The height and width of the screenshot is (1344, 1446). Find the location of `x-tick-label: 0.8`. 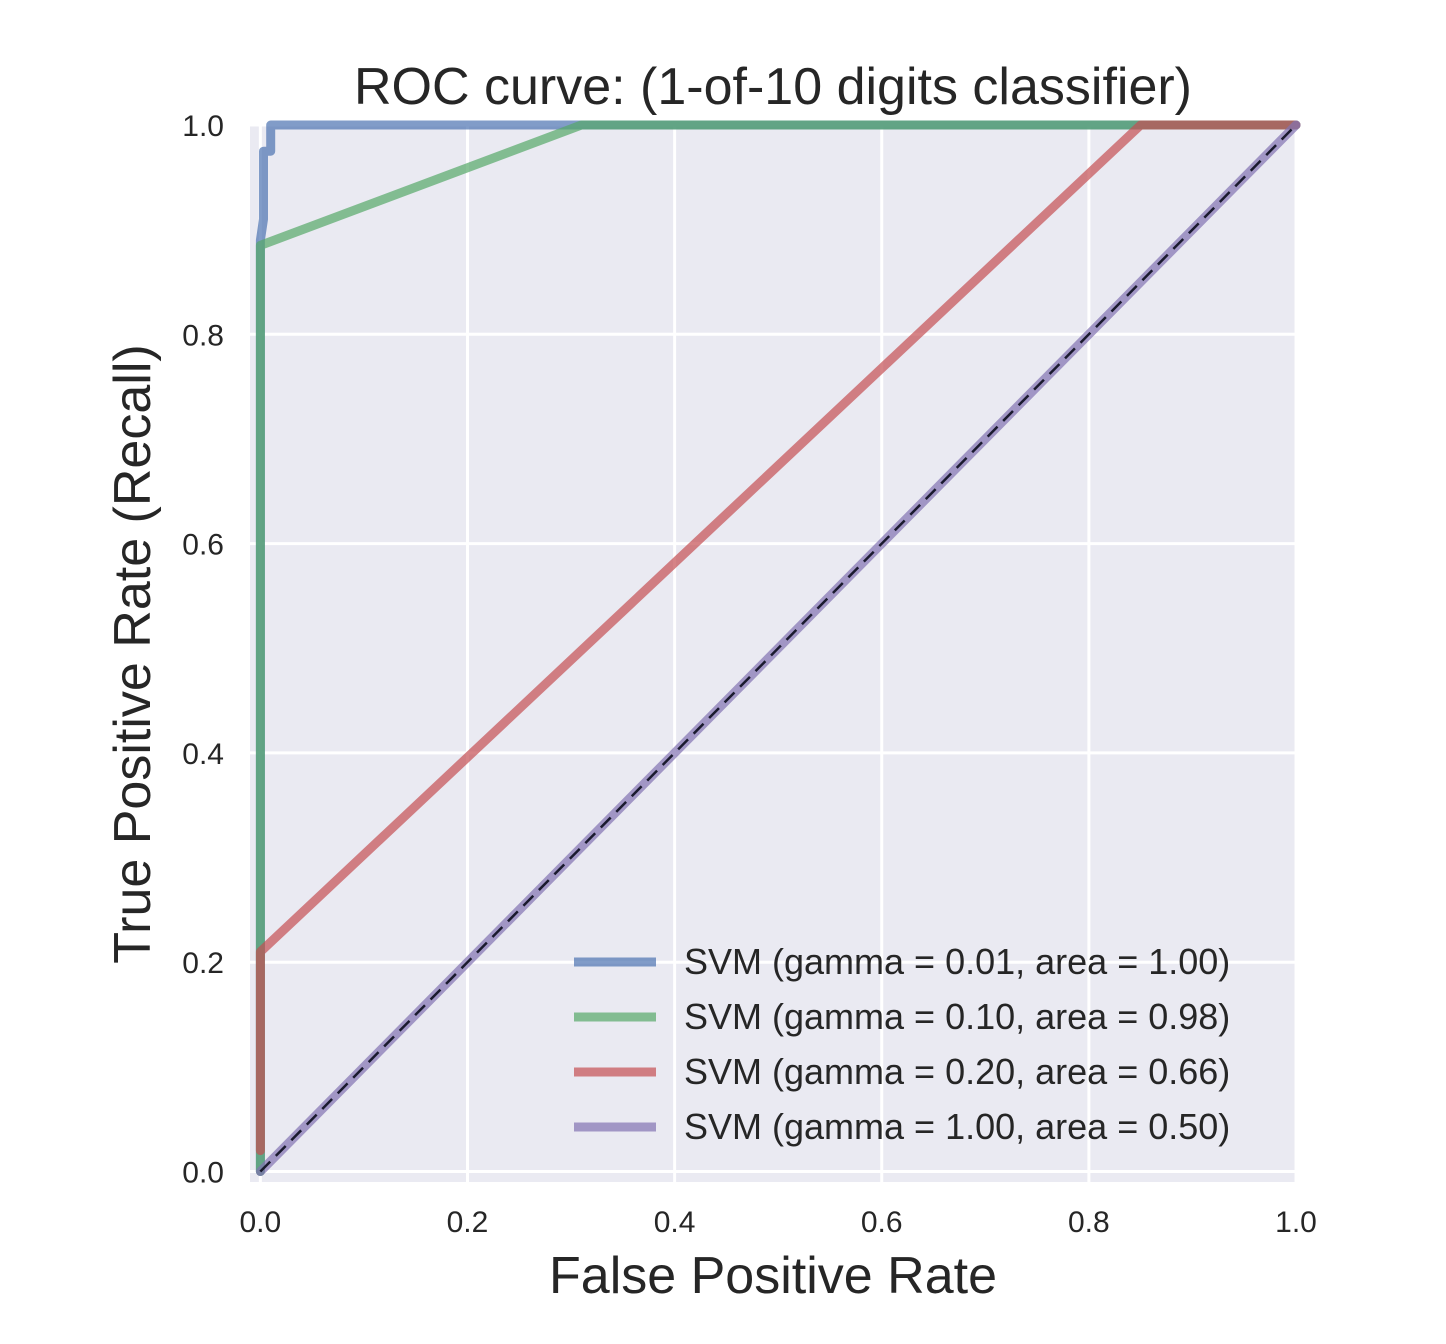

x-tick-label: 0.8 is located at coordinates (1089, 1222).